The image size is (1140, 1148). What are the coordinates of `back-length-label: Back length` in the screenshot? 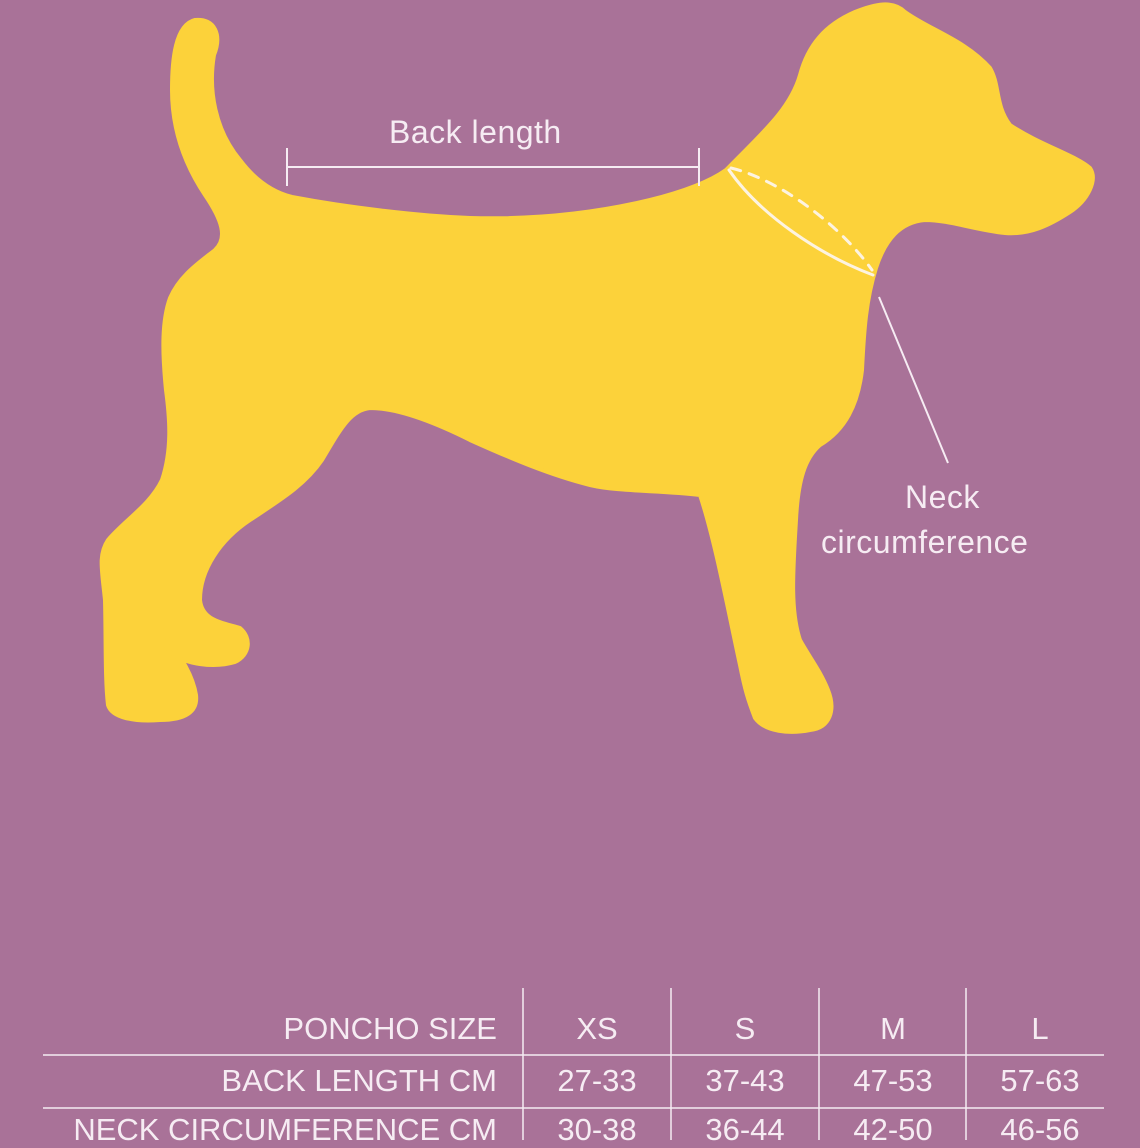 It's located at (475, 132).